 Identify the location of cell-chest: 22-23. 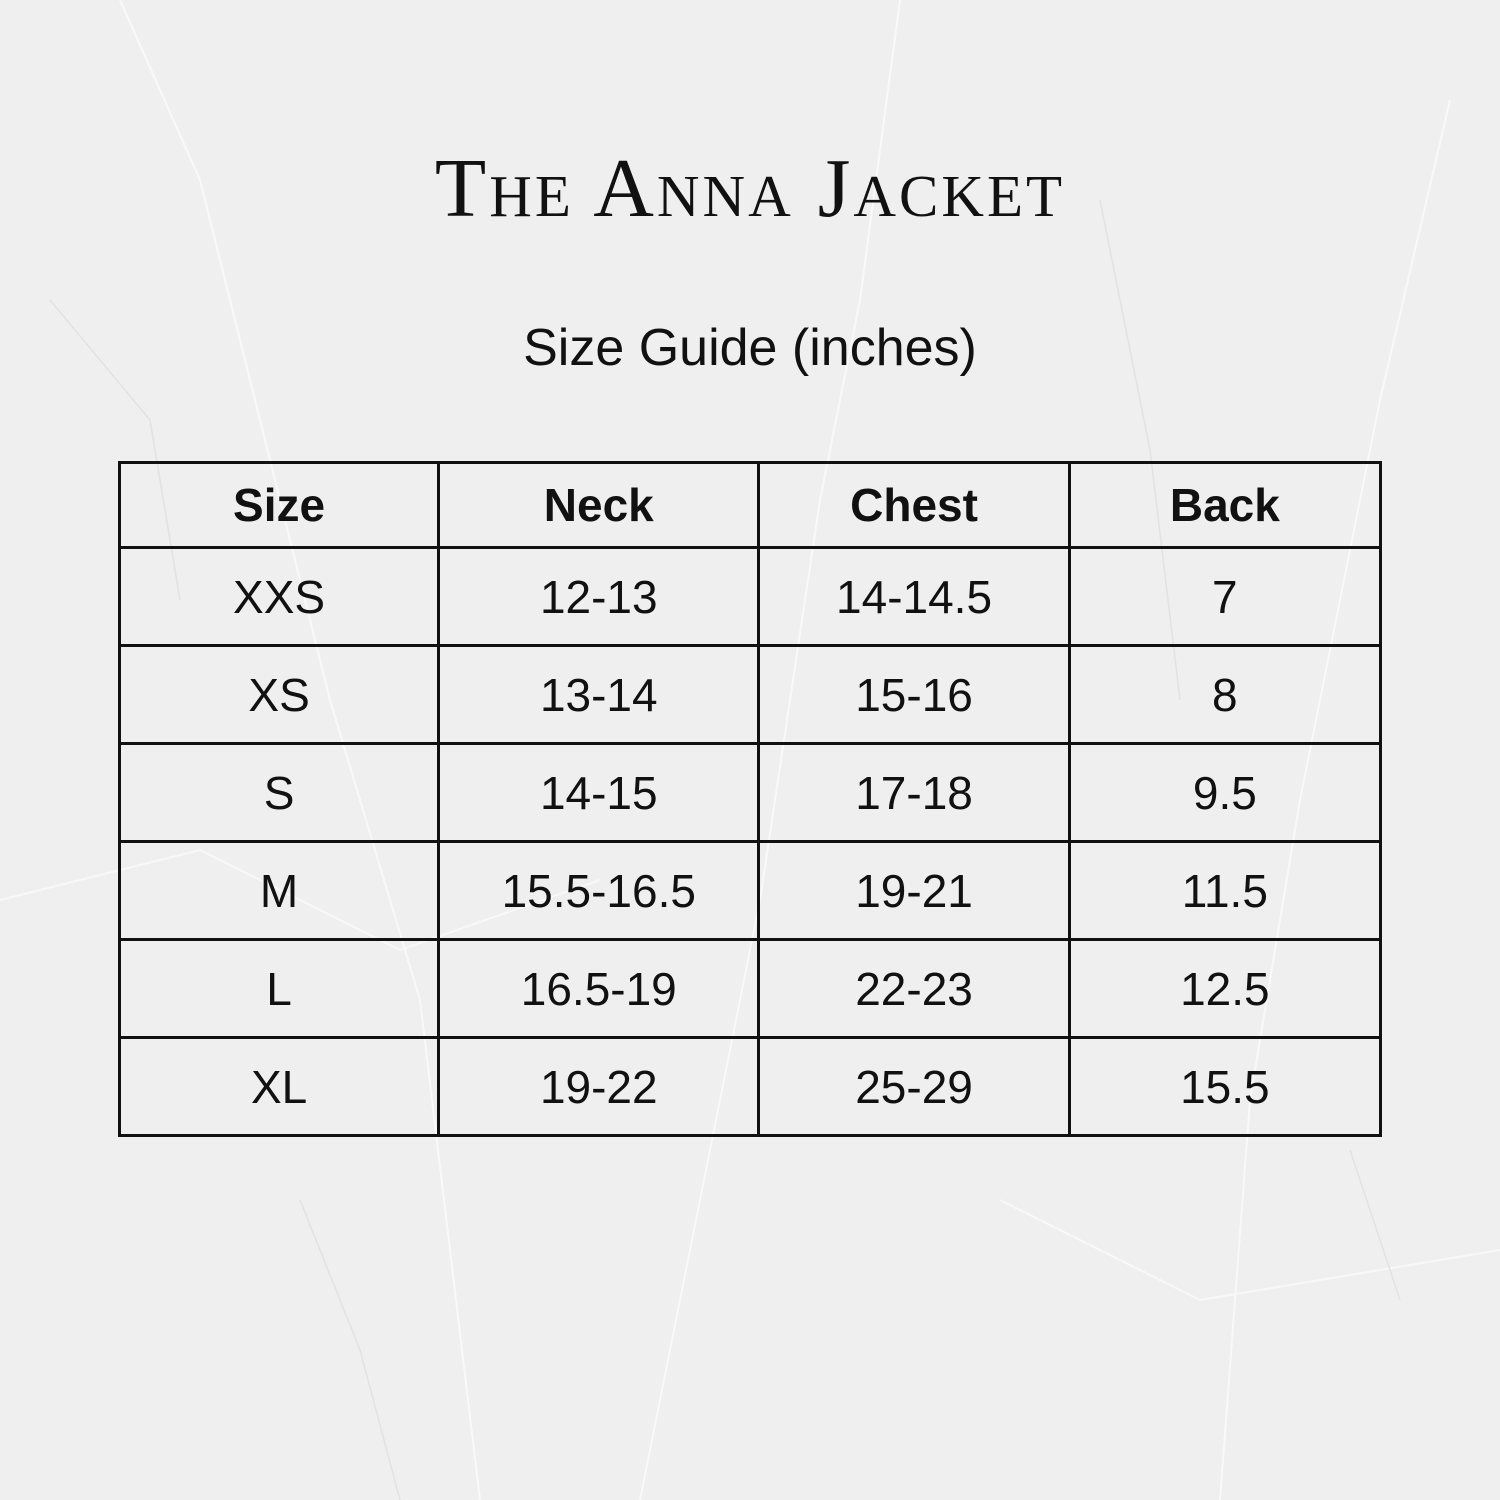
(914, 988).